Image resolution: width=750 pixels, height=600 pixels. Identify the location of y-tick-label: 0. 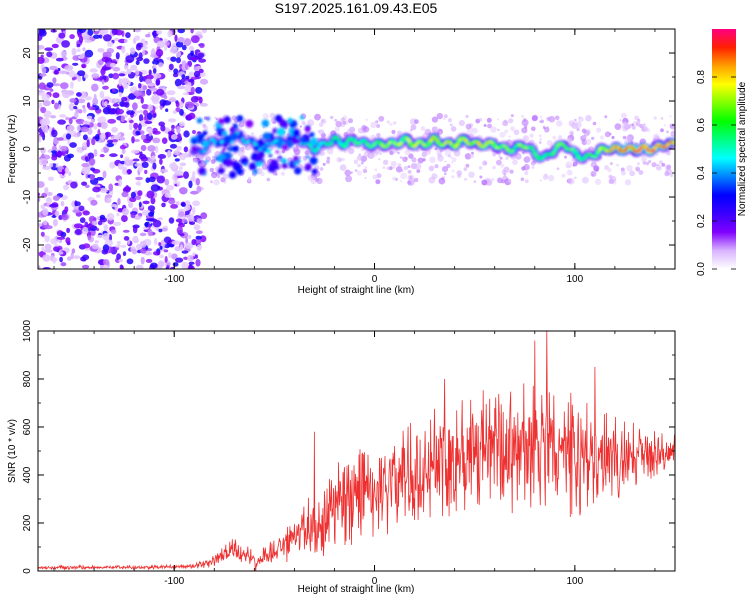
(27, 149).